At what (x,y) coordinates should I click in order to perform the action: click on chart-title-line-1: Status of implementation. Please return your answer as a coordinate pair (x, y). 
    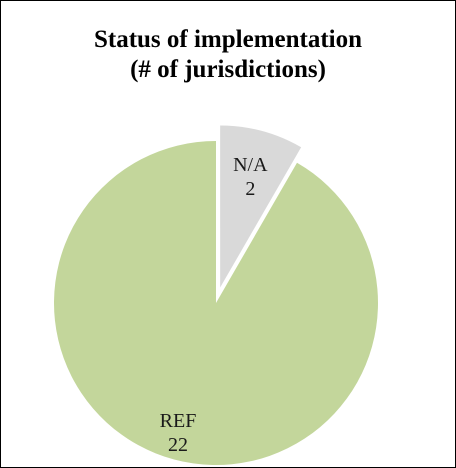
    Looking at the image, I should click on (228, 39).